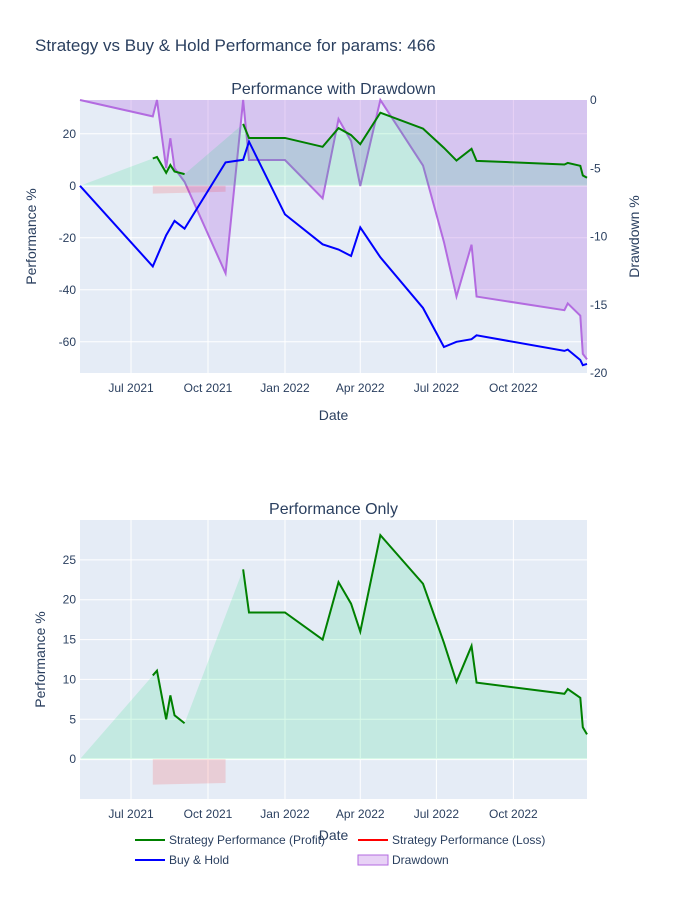 The image size is (700, 900). Describe the element at coordinates (468, 840) in the screenshot. I see `legend-label: Strategy Performance (Loss)` at that location.